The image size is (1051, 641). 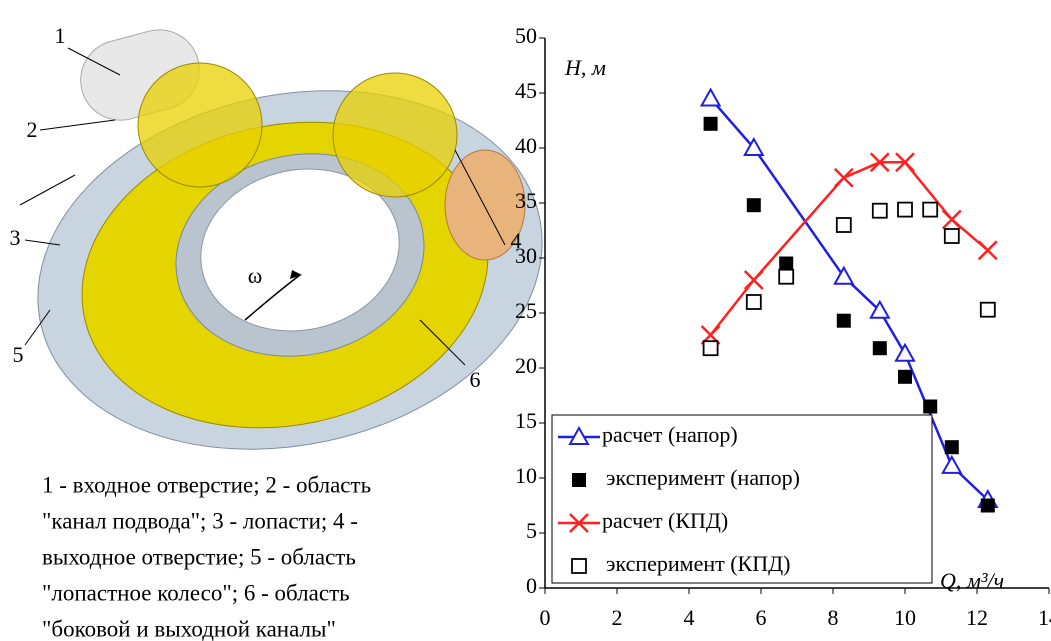 I want to click on part-label: 6, so click(x=475, y=379).